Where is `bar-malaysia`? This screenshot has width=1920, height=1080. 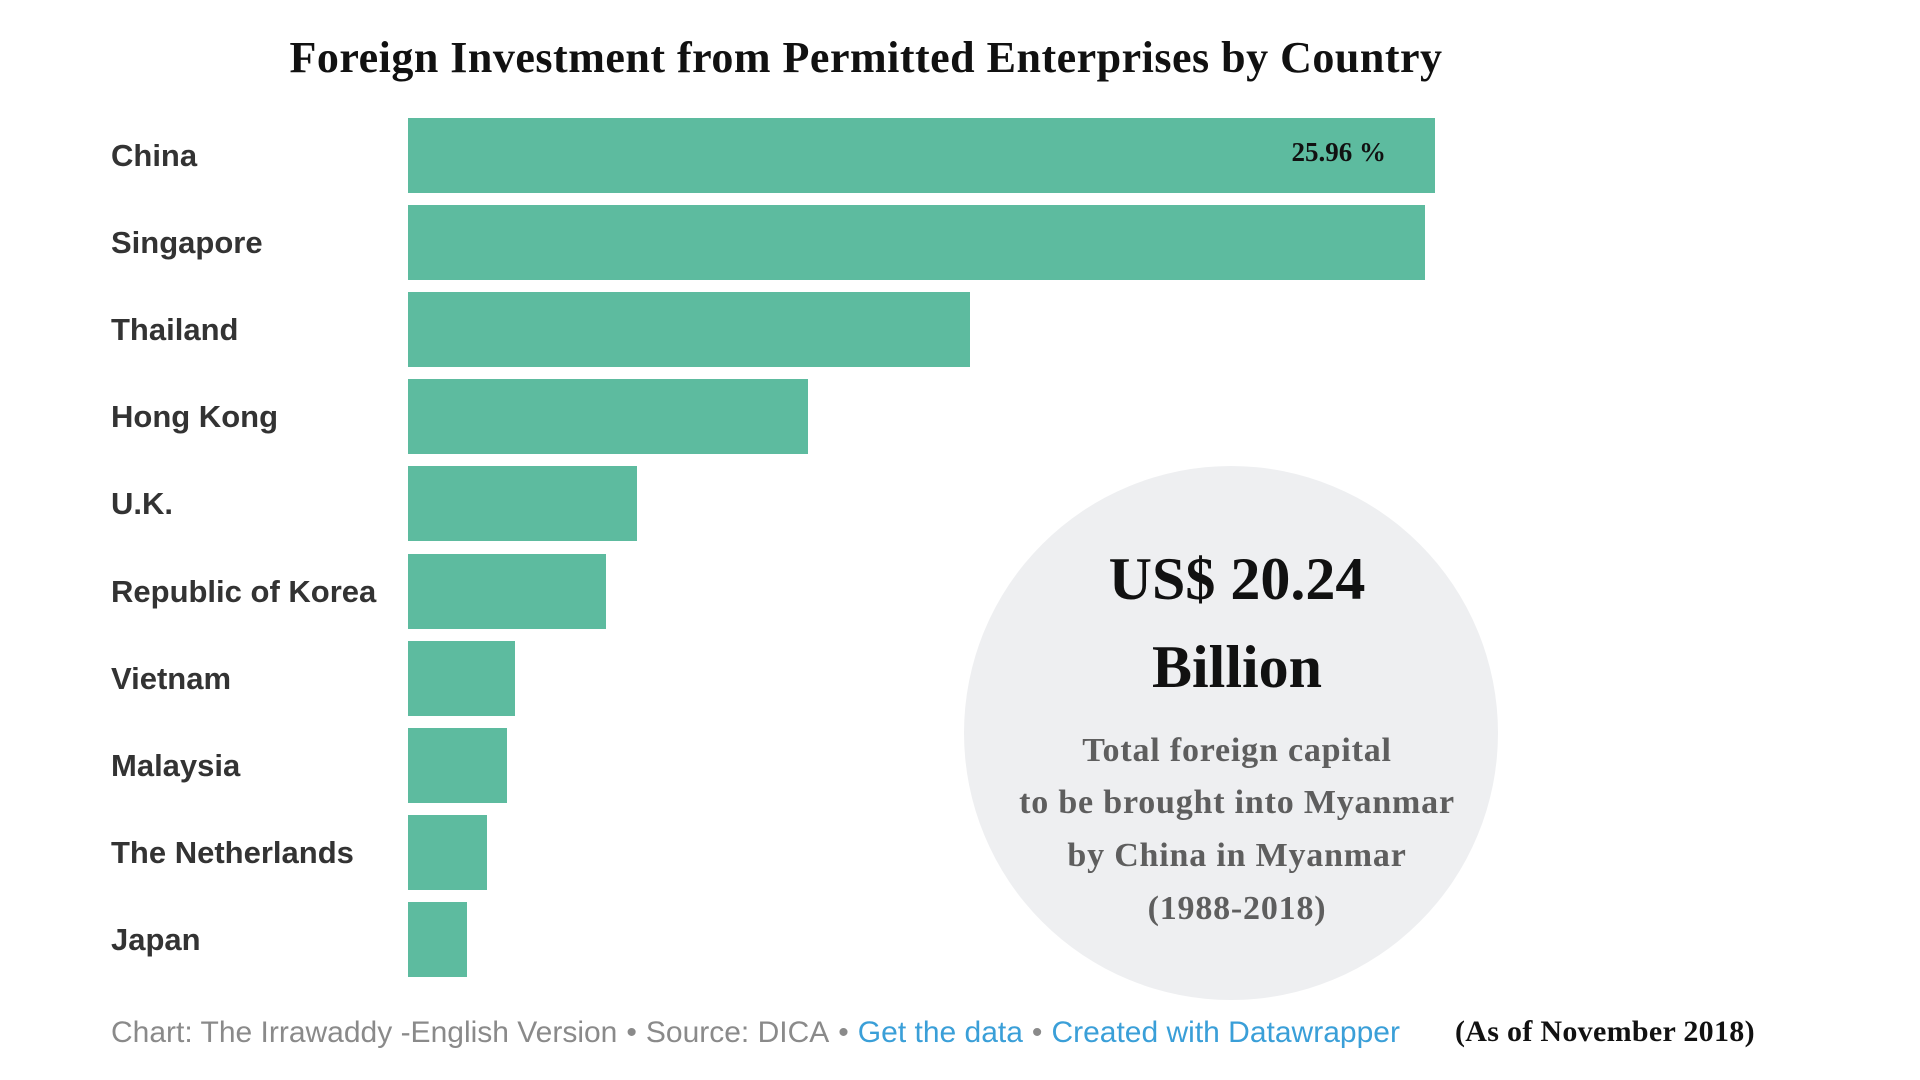
bar-malaysia is located at coordinates (457, 765).